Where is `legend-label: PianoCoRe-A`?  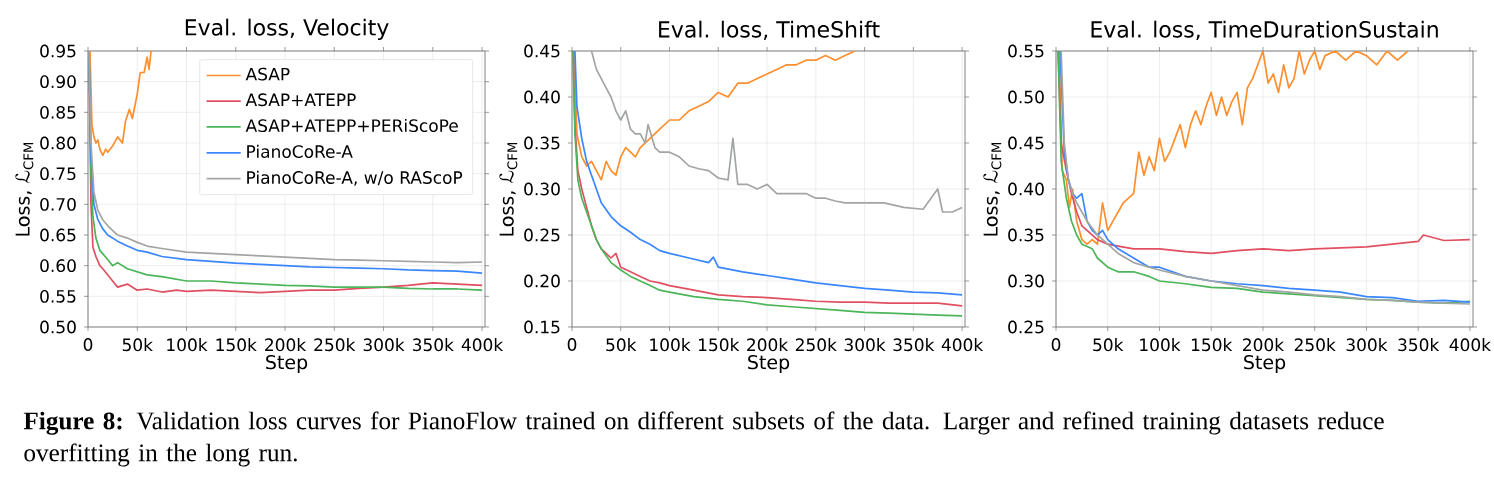
legend-label: PianoCoRe-A is located at coordinates (300, 151).